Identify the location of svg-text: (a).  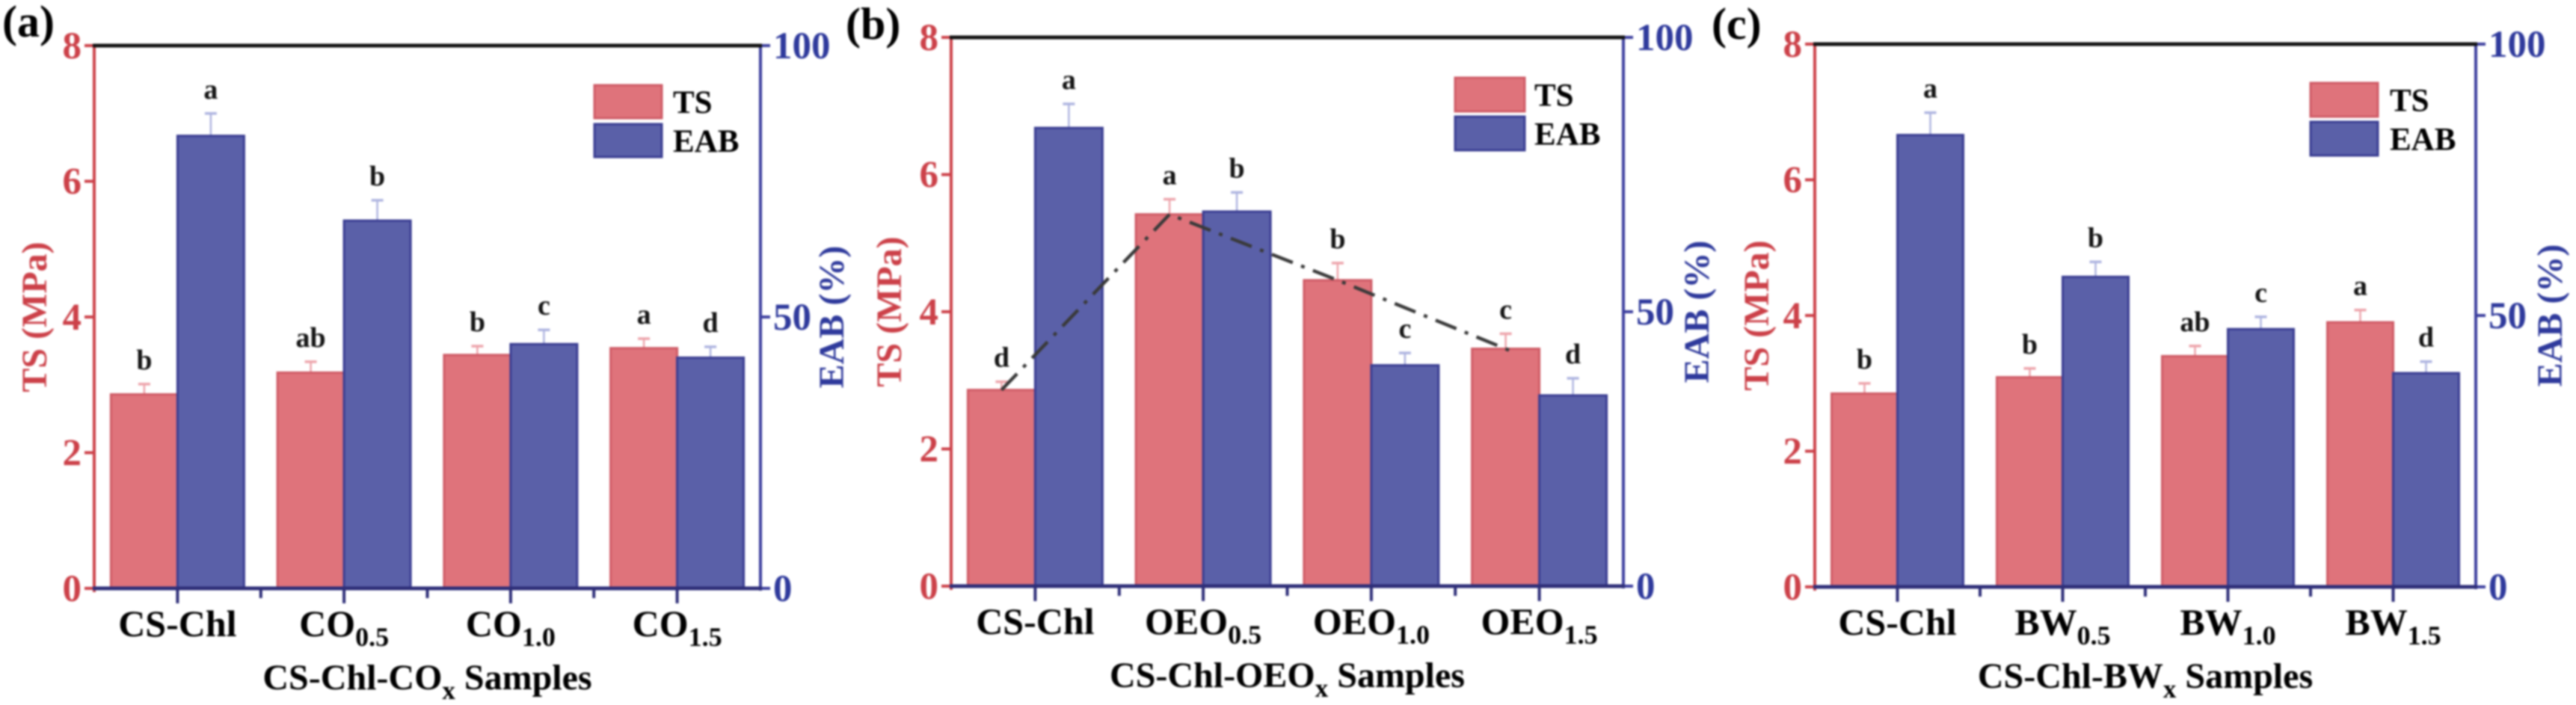
(28, 23).